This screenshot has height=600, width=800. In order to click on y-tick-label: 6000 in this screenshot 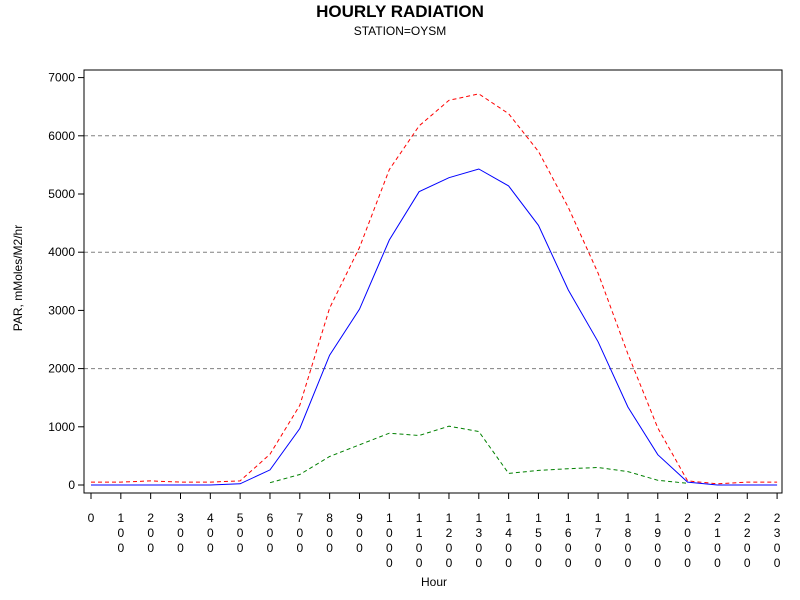, I will do `click(61, 136)`.